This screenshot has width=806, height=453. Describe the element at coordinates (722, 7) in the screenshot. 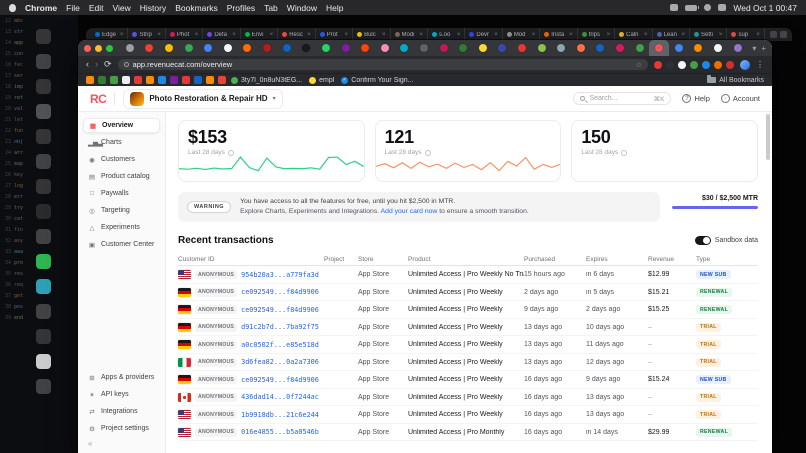

I see `control-center-icon` at that location.